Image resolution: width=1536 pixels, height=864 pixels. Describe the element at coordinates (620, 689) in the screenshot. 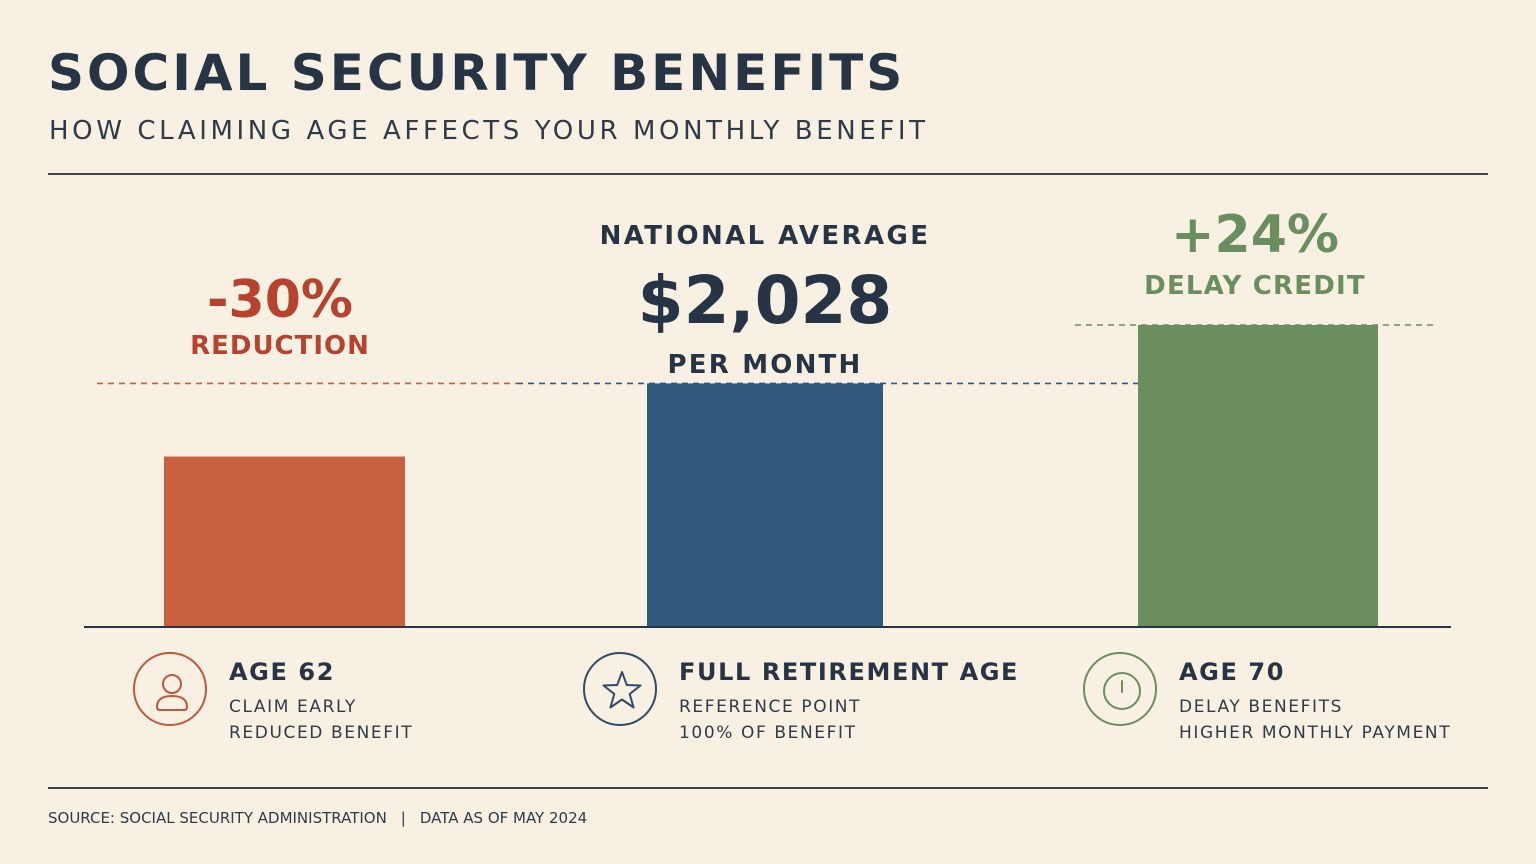

I see `star-icon` at that location.